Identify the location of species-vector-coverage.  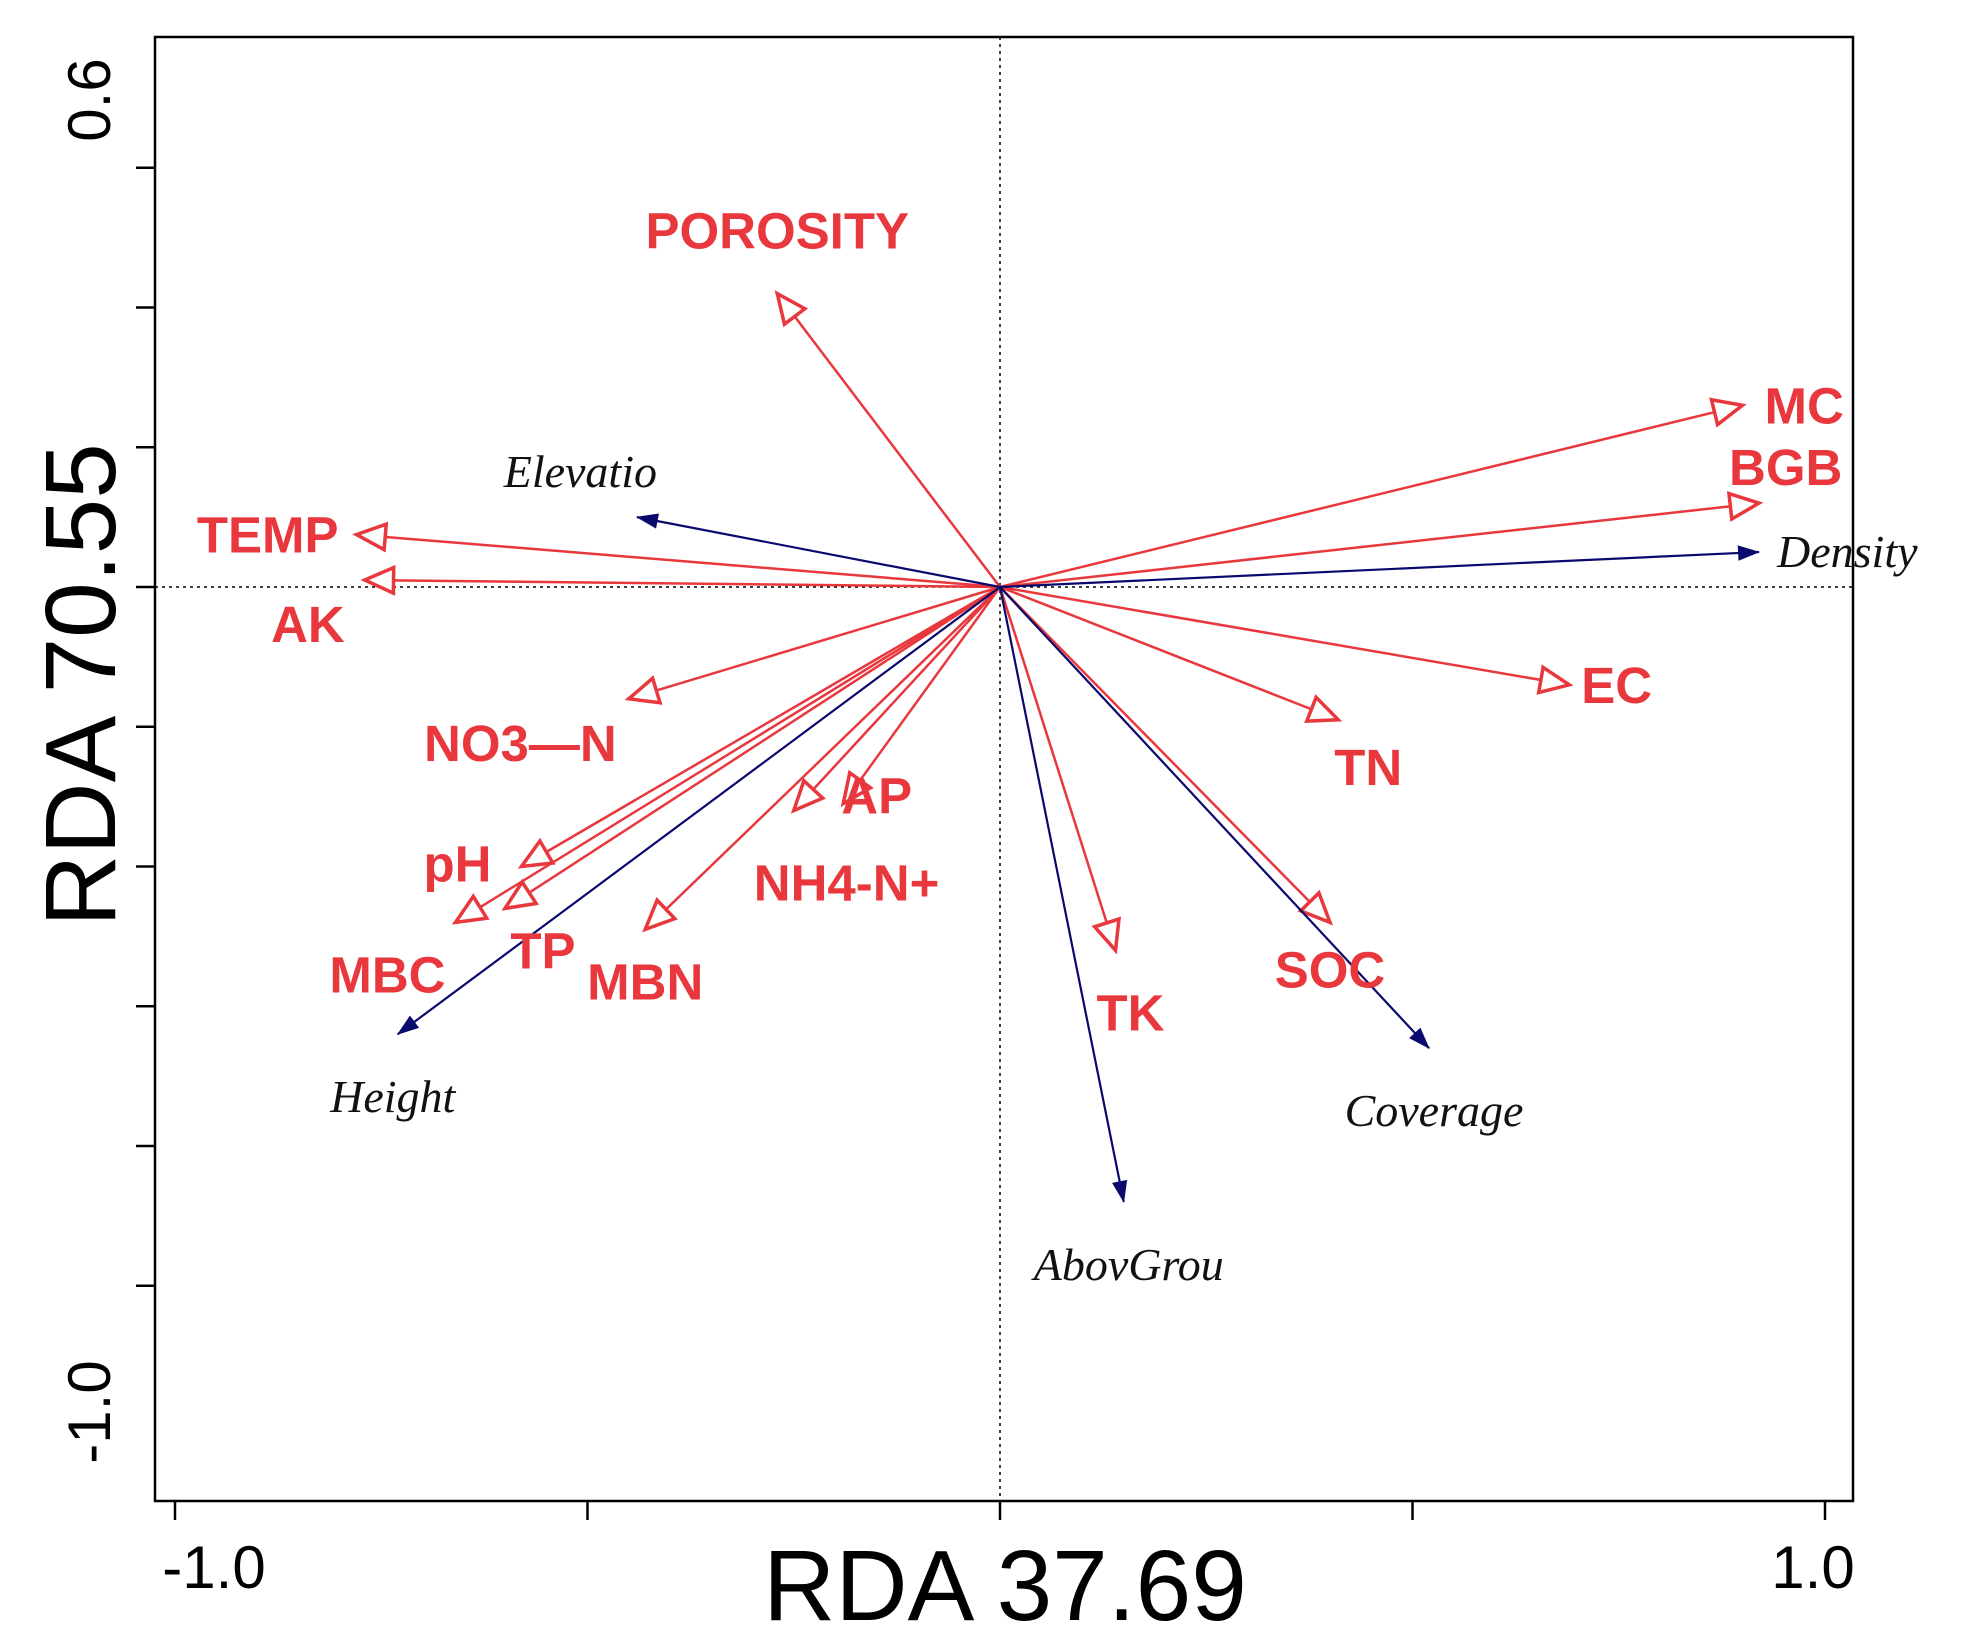
(1214, 817).